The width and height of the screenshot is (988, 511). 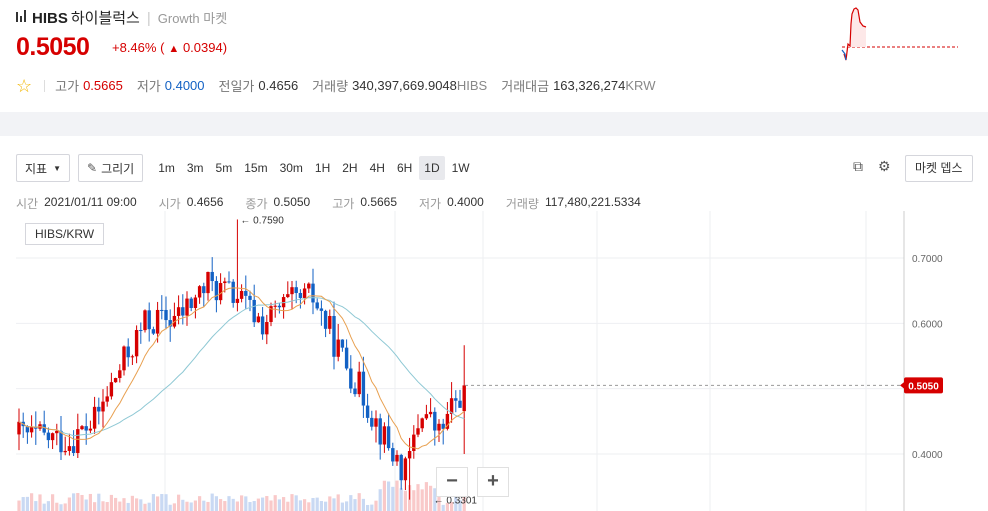 What do you see at coordinates (430, 204) in the screenshot?
I see `low-label: 저가` at bounding box center [430, 204].